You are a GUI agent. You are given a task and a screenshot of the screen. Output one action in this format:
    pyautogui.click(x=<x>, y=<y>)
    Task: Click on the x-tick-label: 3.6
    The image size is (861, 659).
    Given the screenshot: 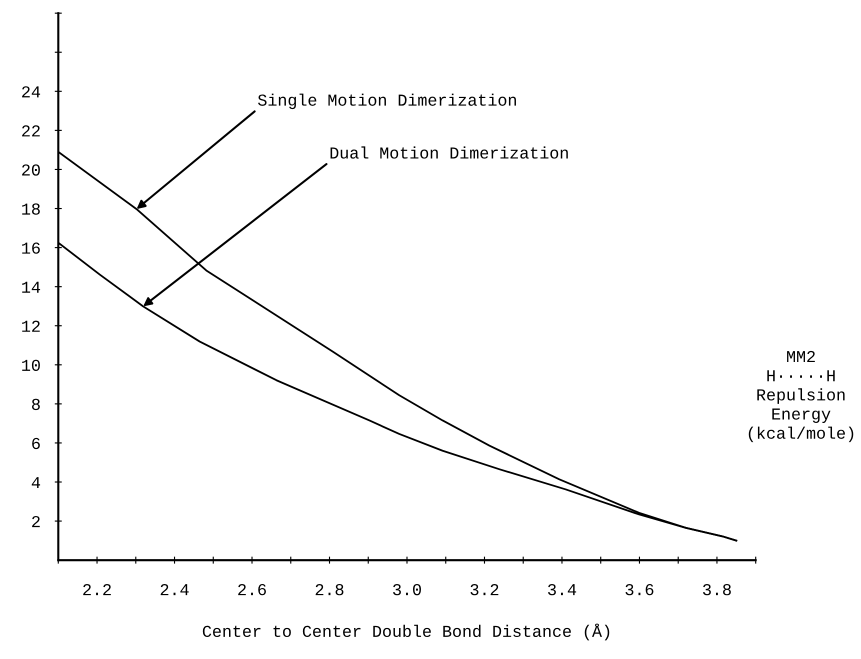 What is the action you would take?
    pyautogui.click(x=640, y=590)
    